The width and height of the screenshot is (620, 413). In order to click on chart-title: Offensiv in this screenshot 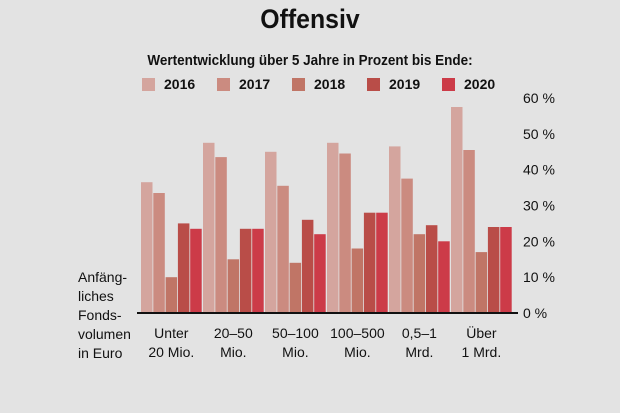, I will do `click(310, 19)`.